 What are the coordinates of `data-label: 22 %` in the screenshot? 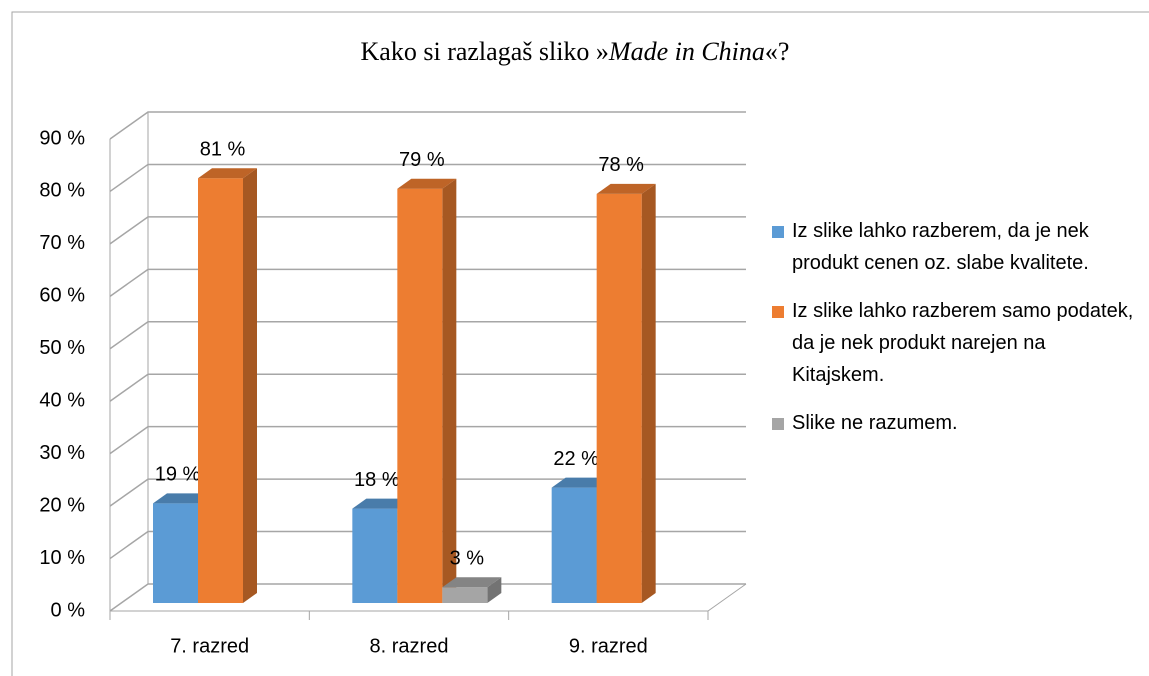 It's located at (576, 459).